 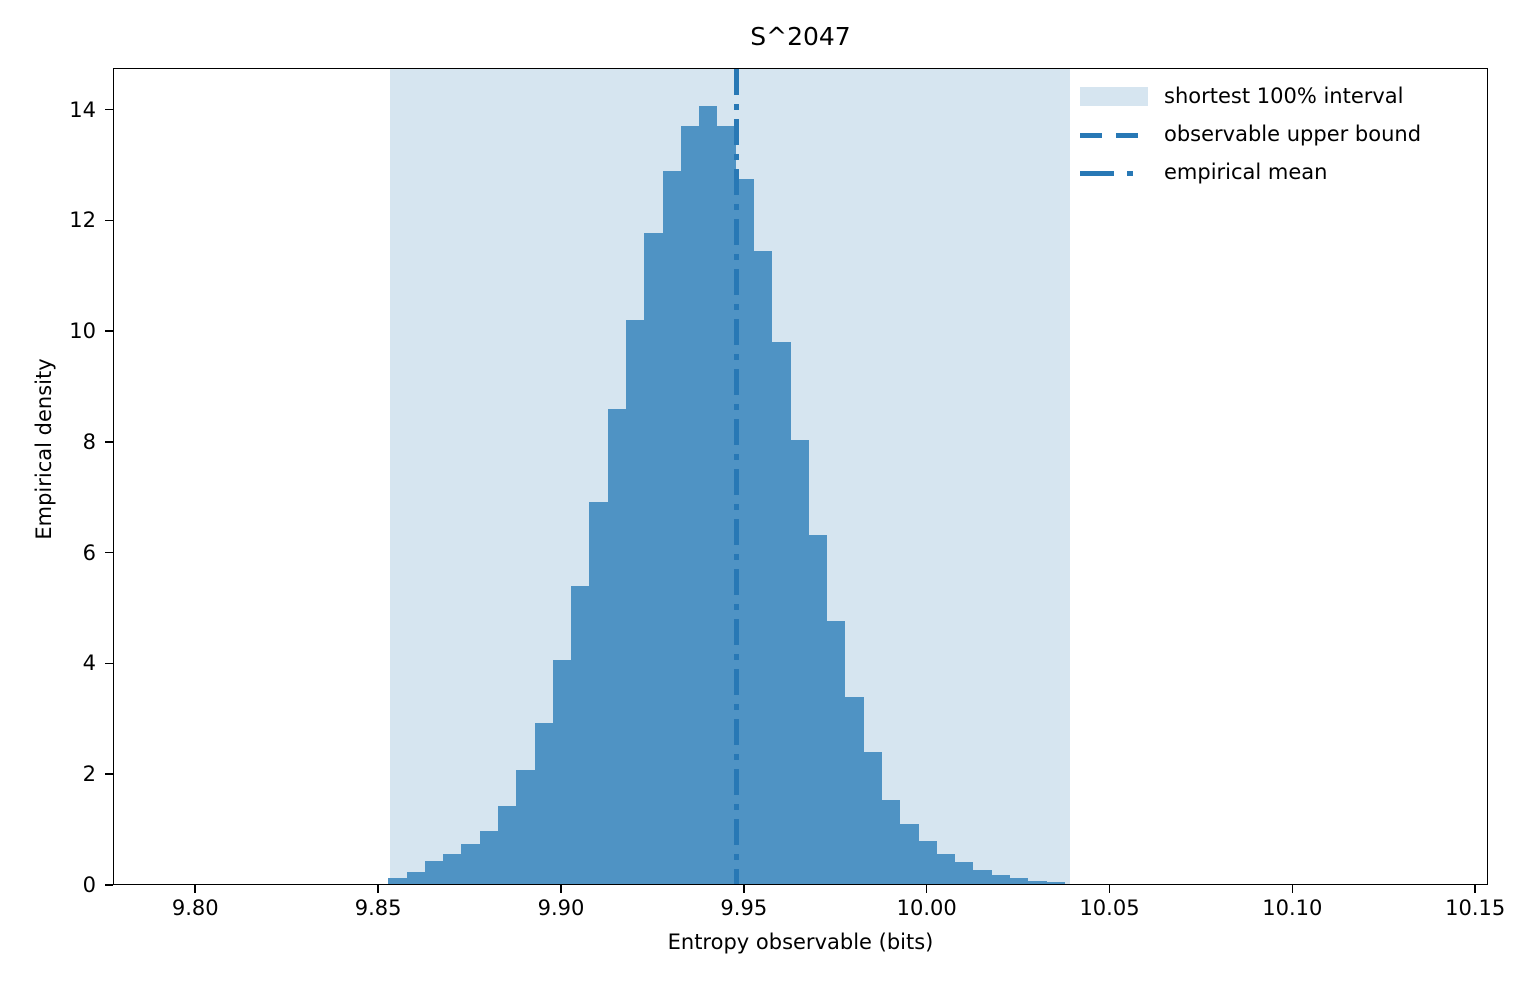 I want to click on y-tick-label: 6, so click(x=89, y=552).